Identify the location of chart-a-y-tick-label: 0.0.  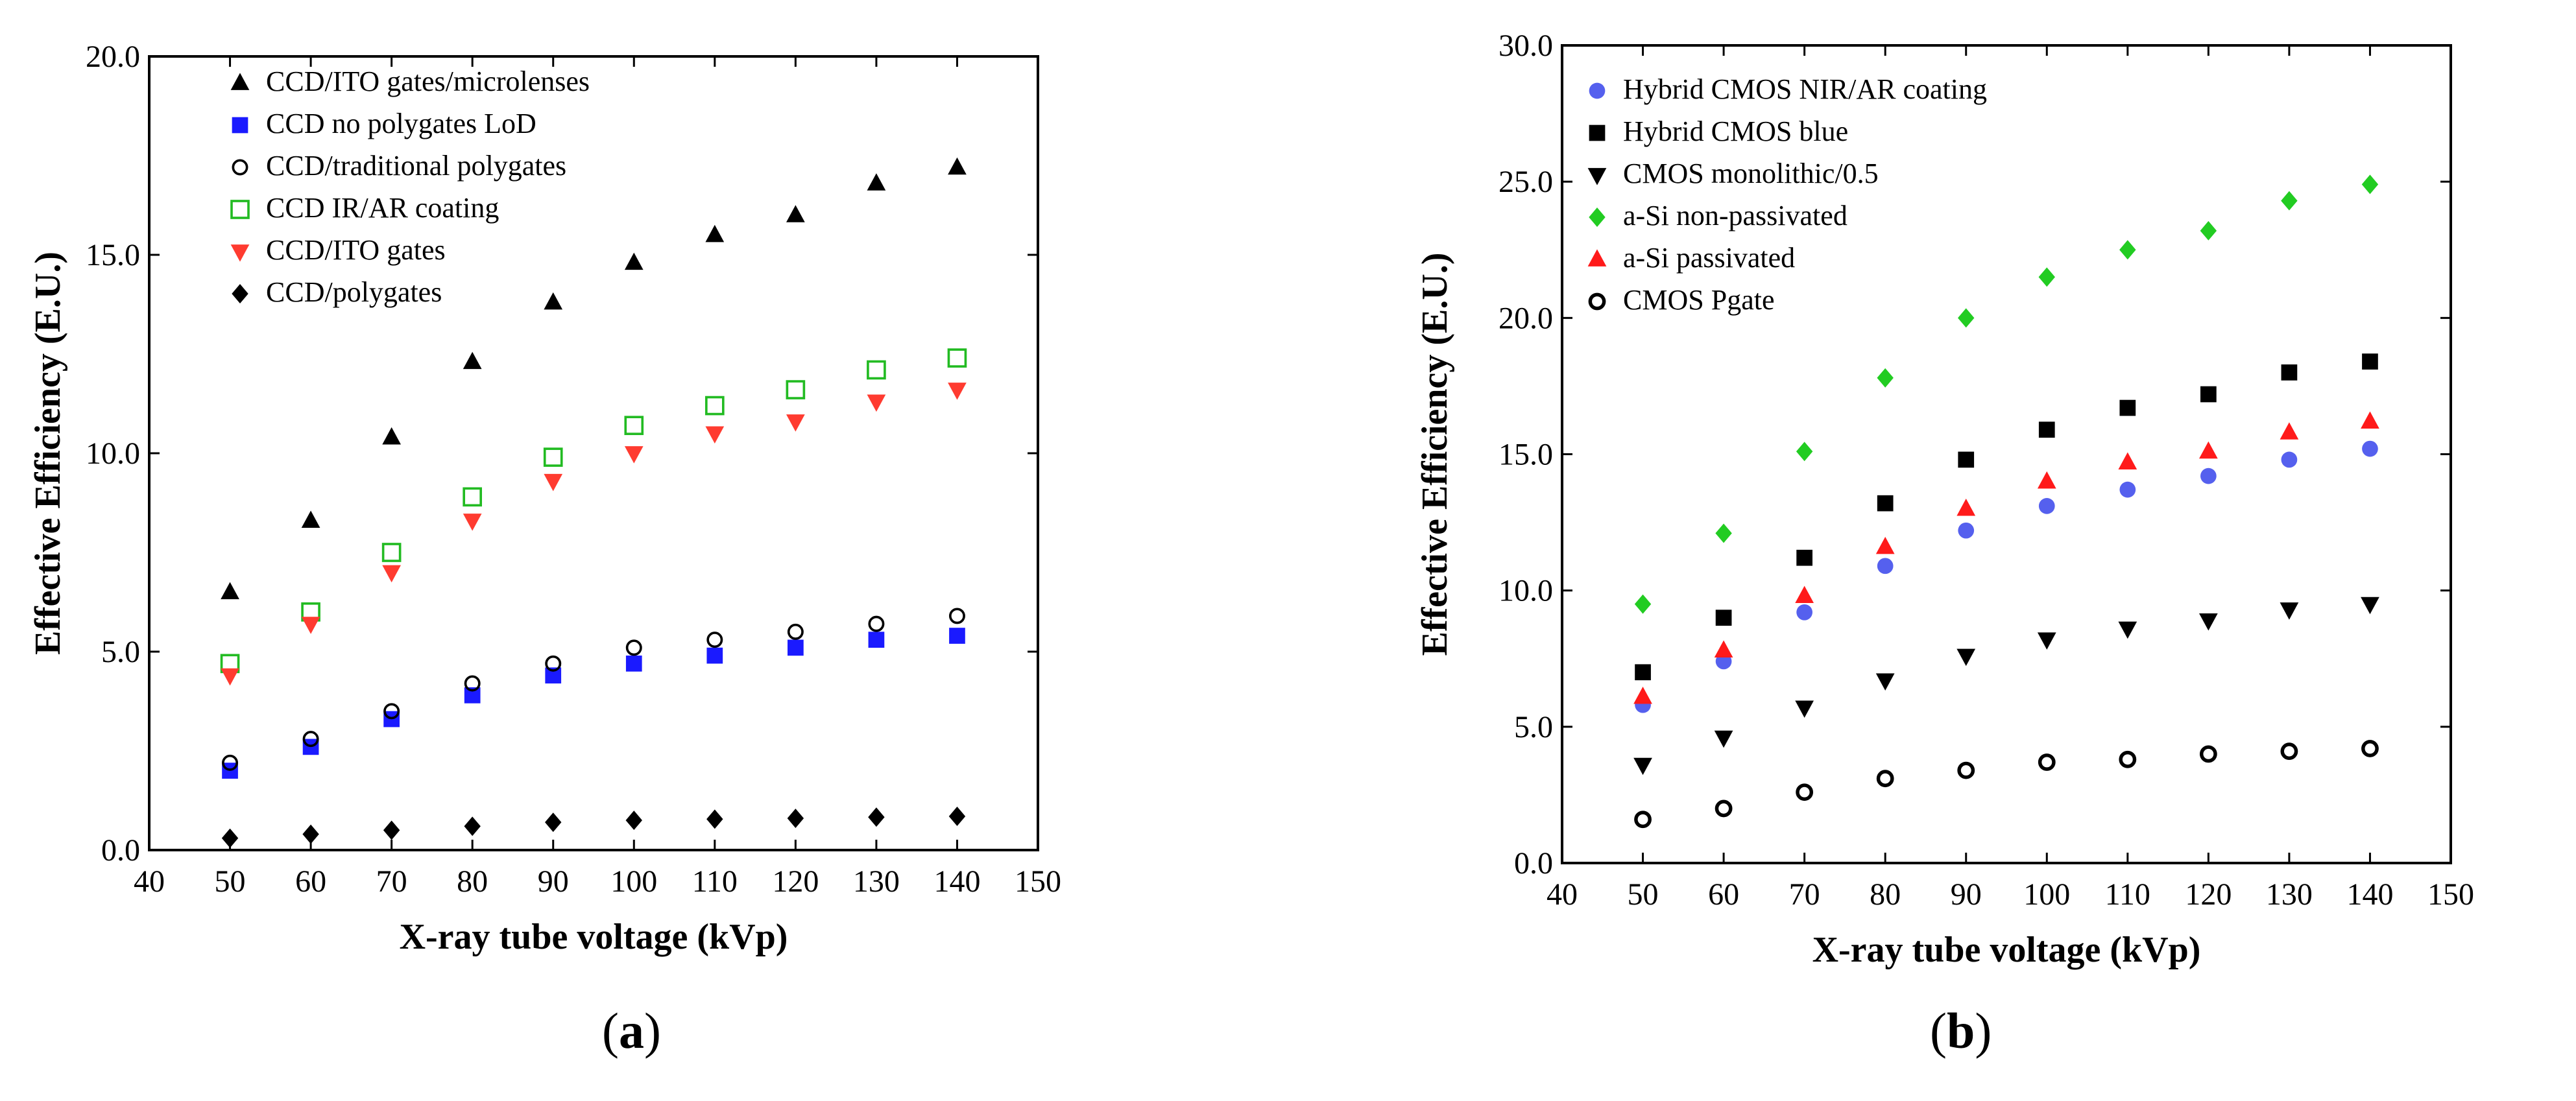
(120, 850).